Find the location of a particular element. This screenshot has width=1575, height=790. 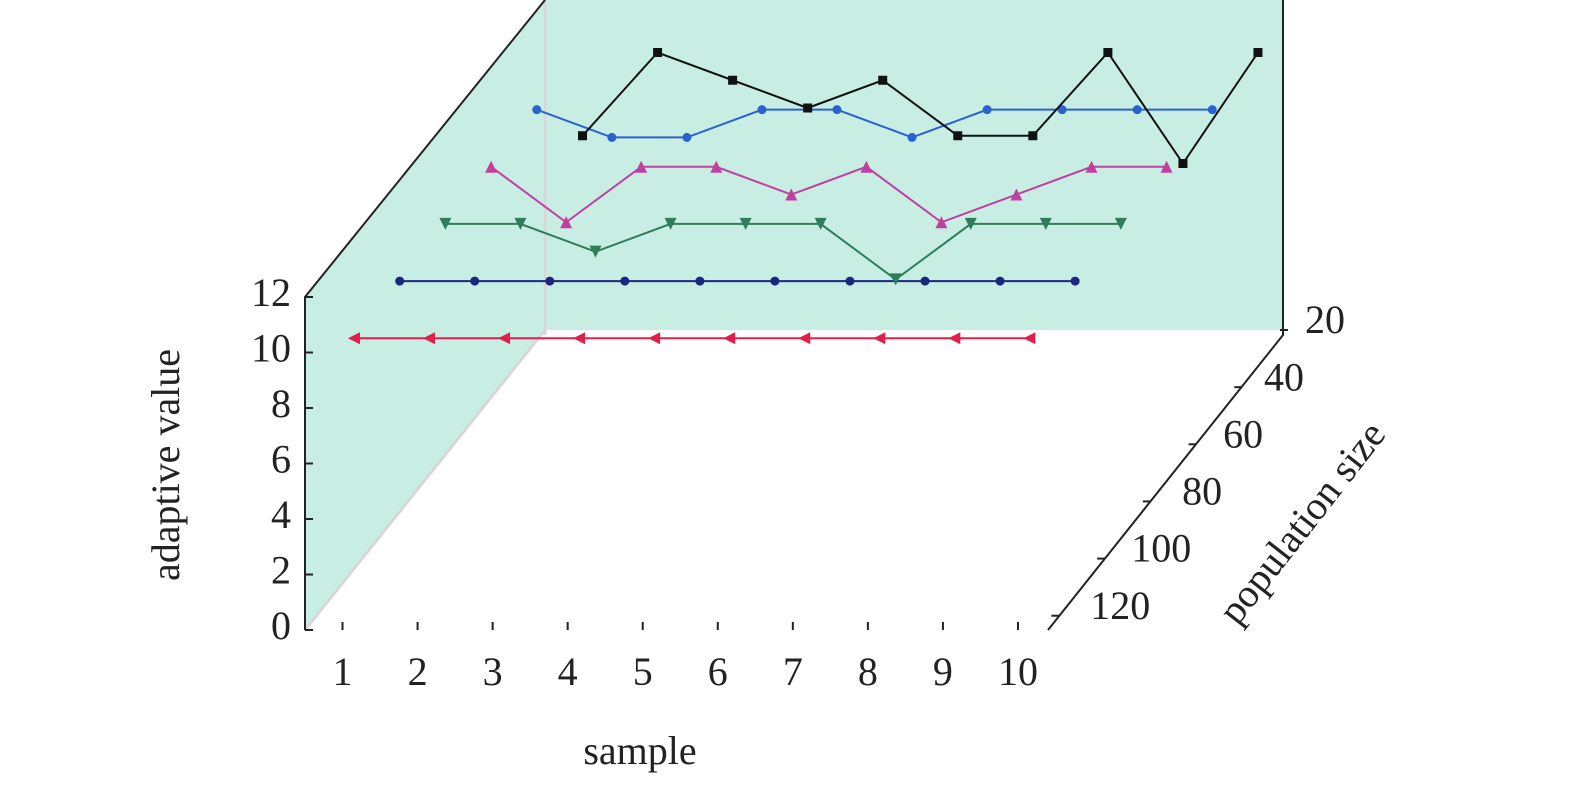

x-tick-label: 5 is located at coordinates (643, 671).